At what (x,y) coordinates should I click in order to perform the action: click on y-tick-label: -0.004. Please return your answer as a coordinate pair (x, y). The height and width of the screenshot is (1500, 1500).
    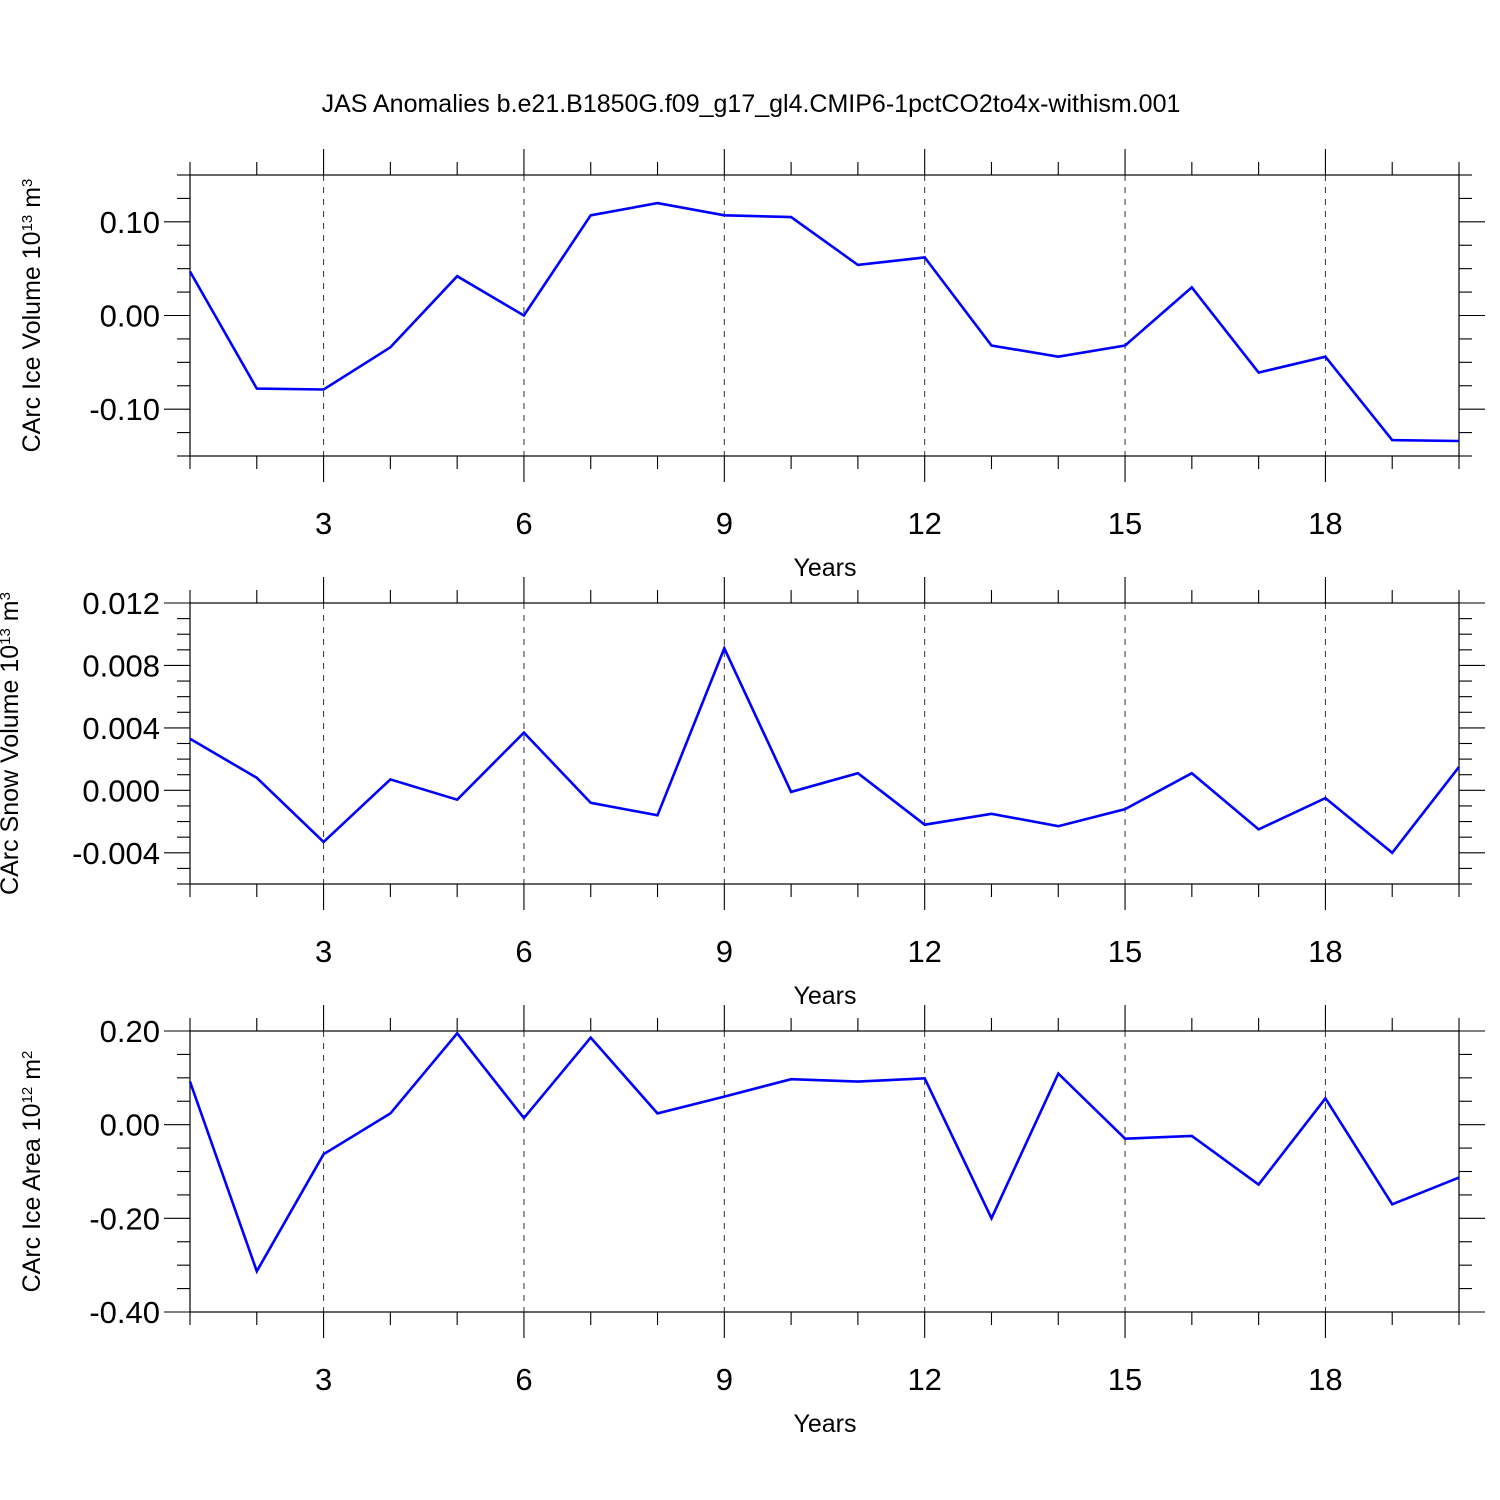
    Looking at the image, I should click on (116, 853).